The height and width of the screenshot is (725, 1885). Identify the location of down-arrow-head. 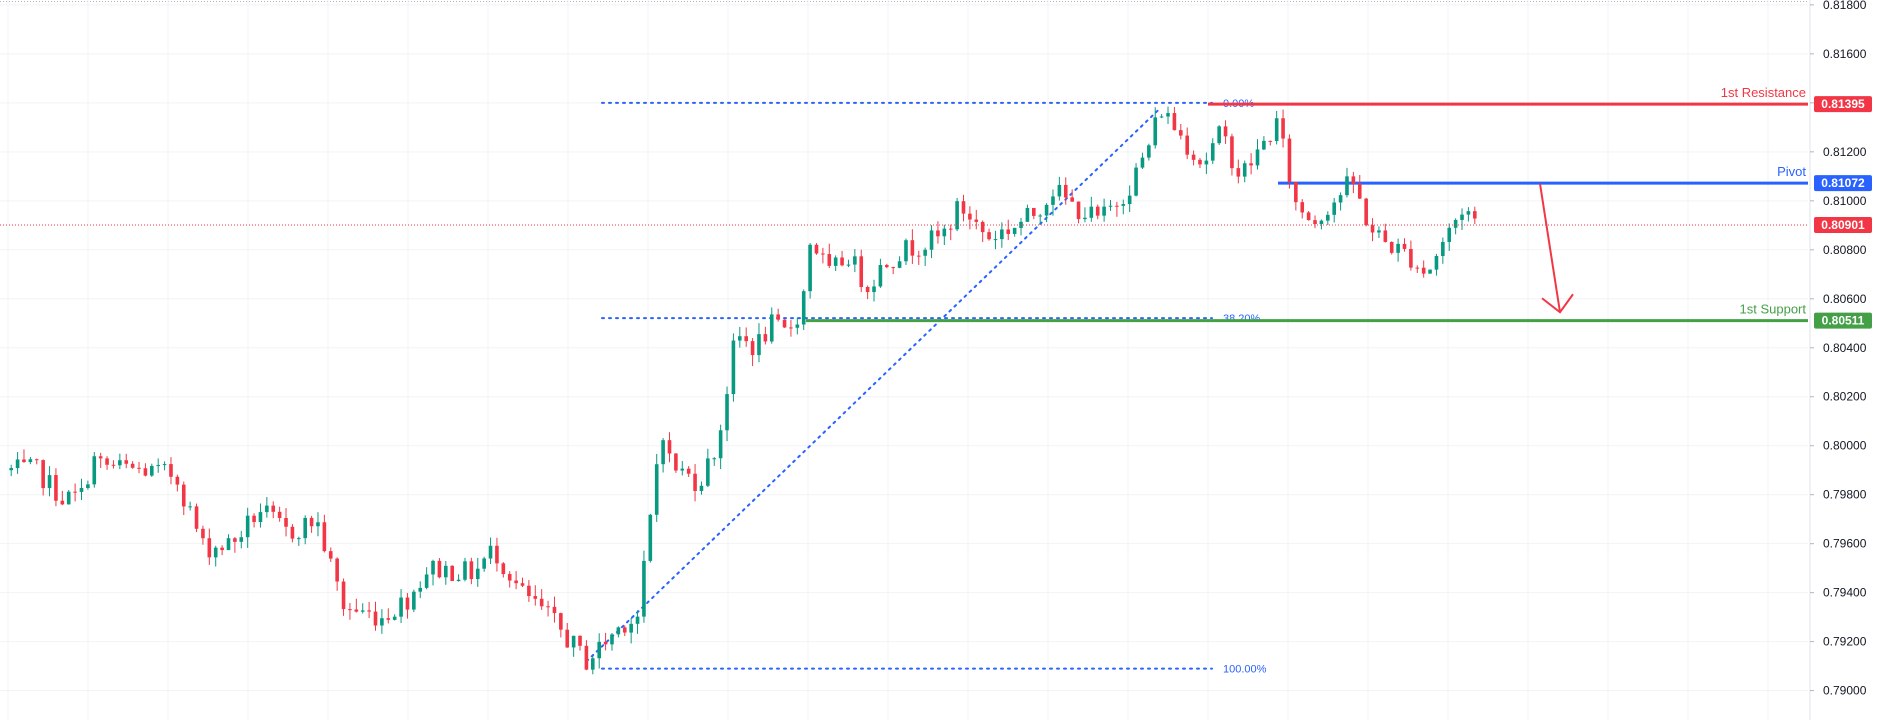
(1557, 303).